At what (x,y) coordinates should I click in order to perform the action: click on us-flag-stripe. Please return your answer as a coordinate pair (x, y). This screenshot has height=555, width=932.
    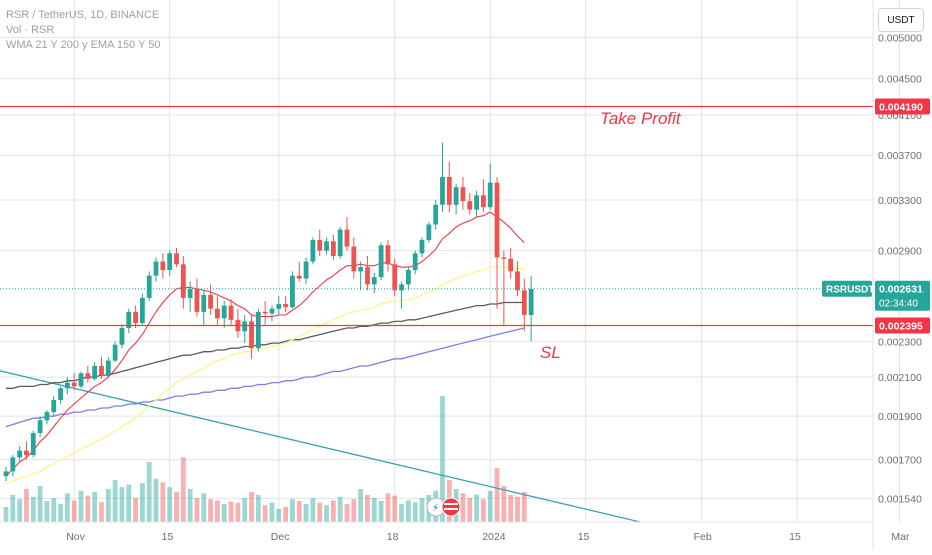
    Looking at the image, I should click on (451, 504).